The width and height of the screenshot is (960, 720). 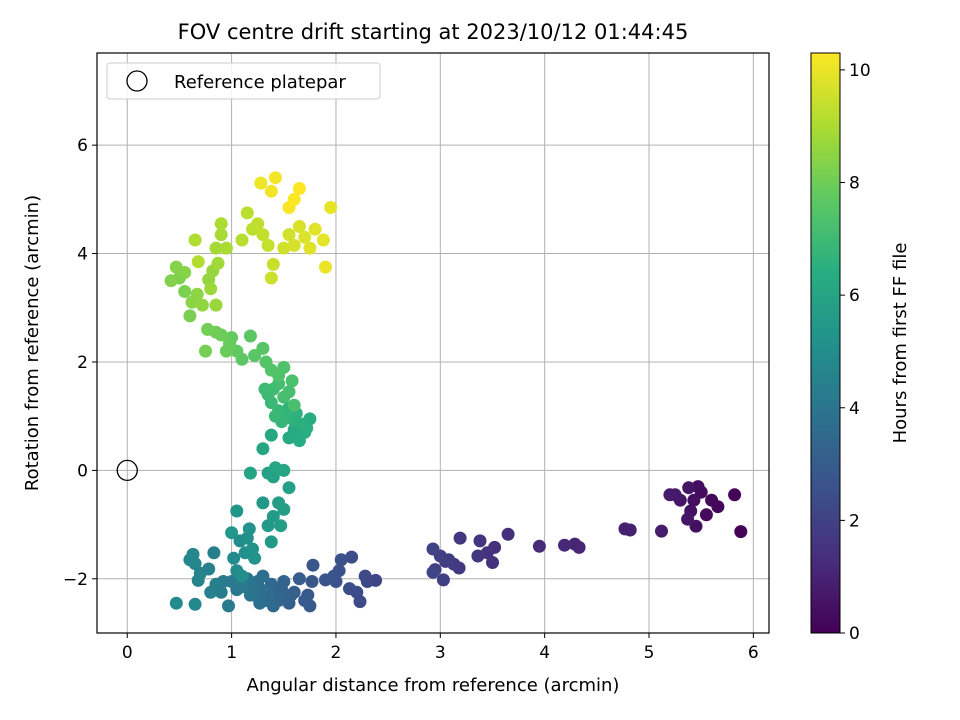 I want to click on legend-box, so click(x=243, y=81).